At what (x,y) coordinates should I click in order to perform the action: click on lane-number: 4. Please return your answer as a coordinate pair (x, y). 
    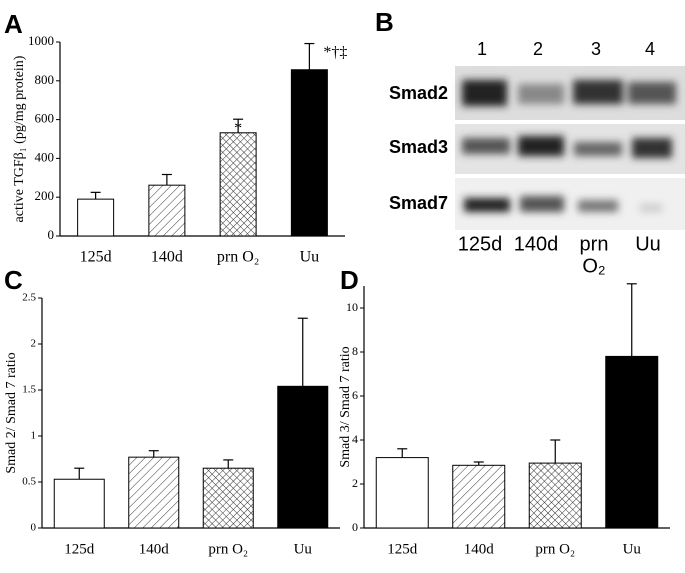
    Looking at the image, I should click on (650, 49).